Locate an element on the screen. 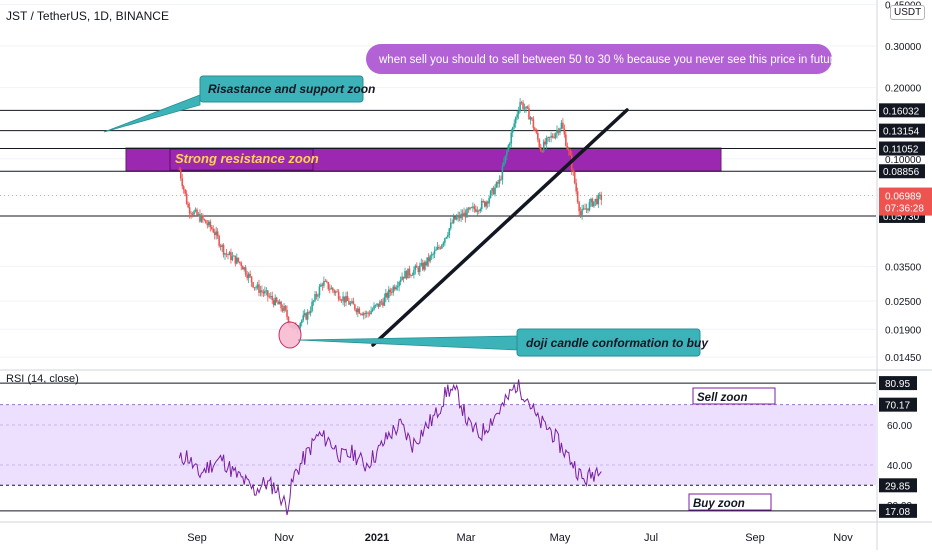 The image size is (932, 555). current-price-tag is located at coordinates (905, 201).